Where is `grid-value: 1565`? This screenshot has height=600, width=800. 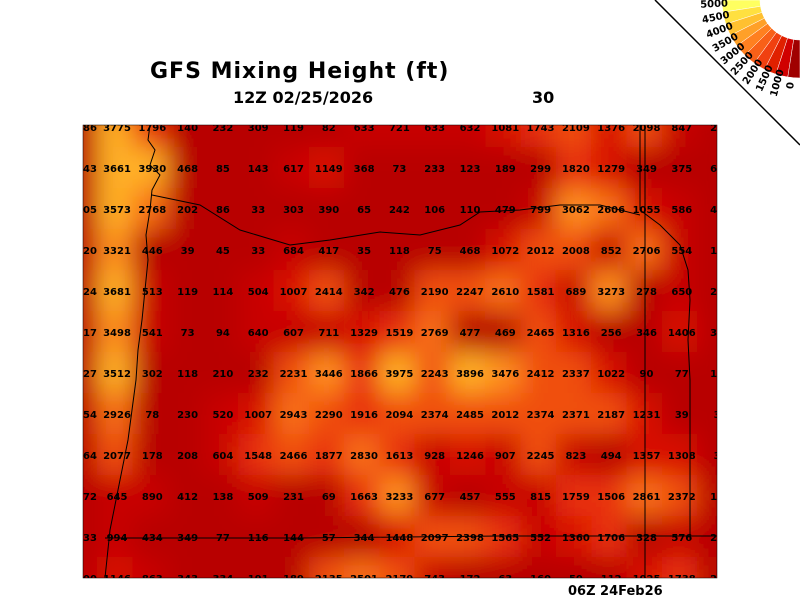 grid-value: 1565 is located at coordinates (505, 538).